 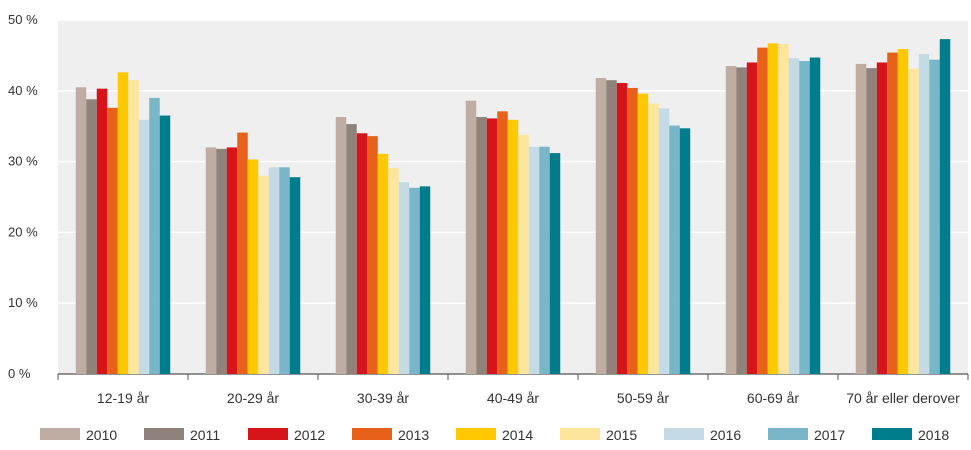 What do you see at coordinates (23, 90) in the screenshot?
I see `y-tick-label: 40 %` at bounding box center [23, 90].